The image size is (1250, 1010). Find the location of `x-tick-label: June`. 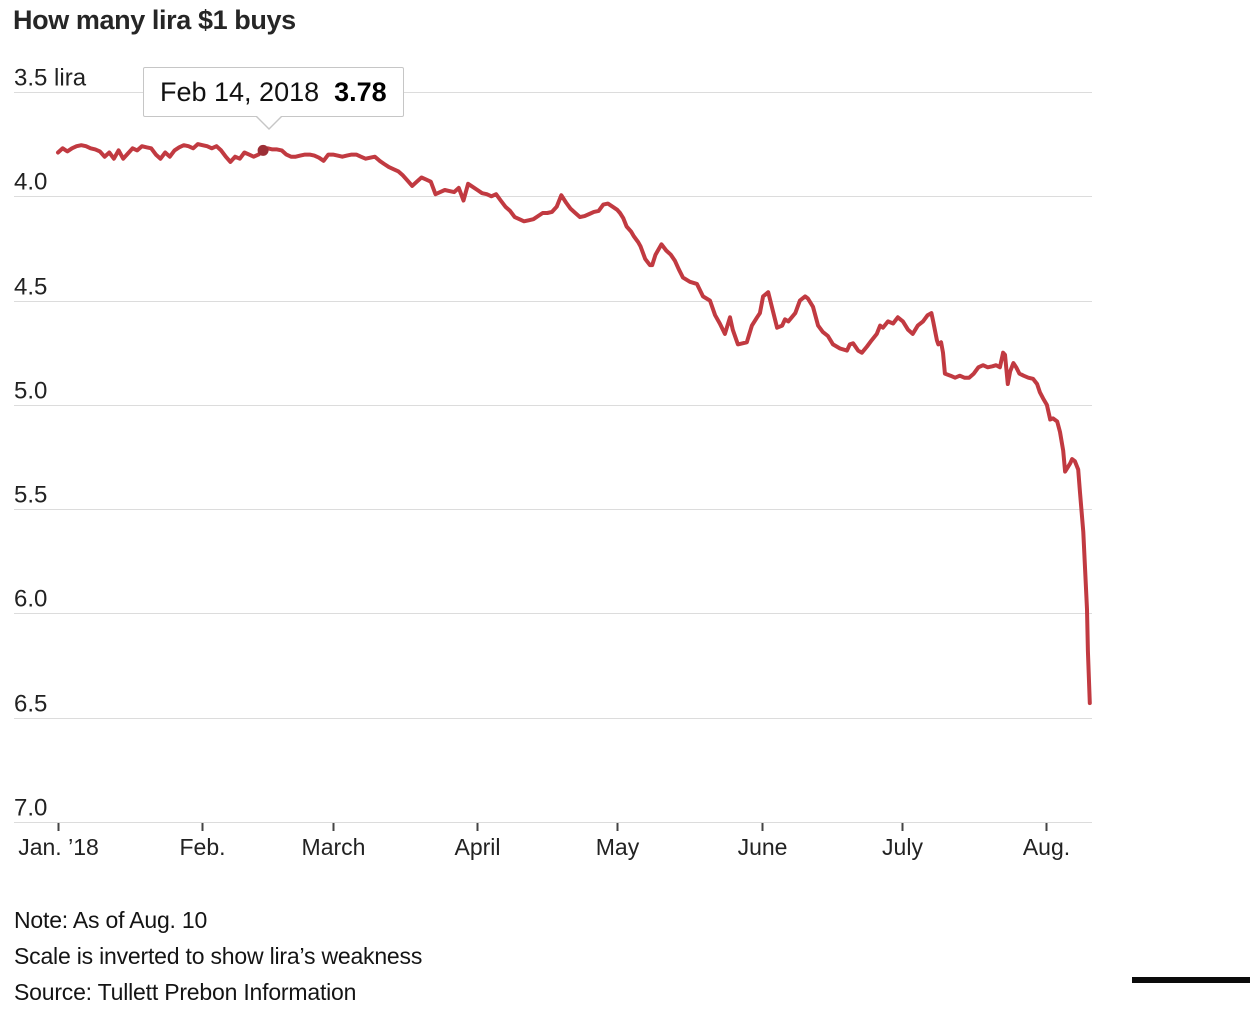

x-tick-label: June is located at coordinates (763, 847).